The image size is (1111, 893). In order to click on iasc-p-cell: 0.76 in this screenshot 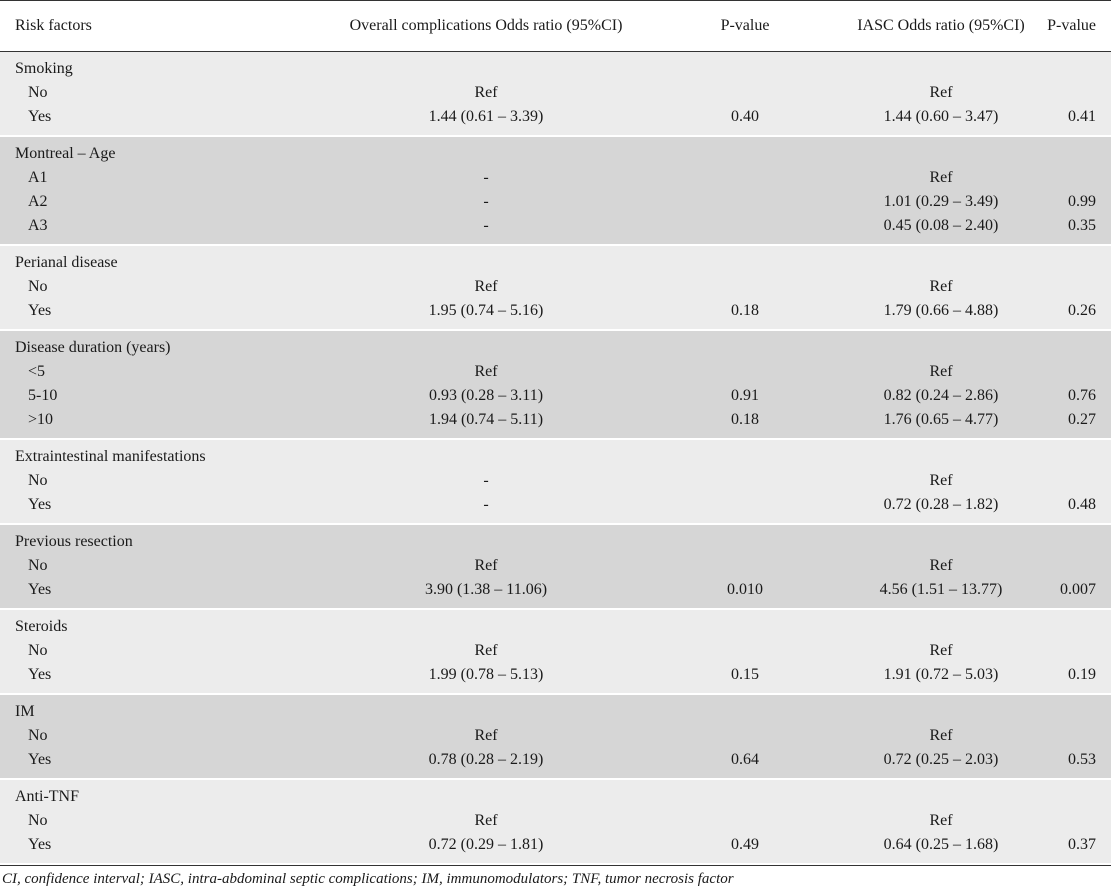, I will do `click(1075, 396)`.